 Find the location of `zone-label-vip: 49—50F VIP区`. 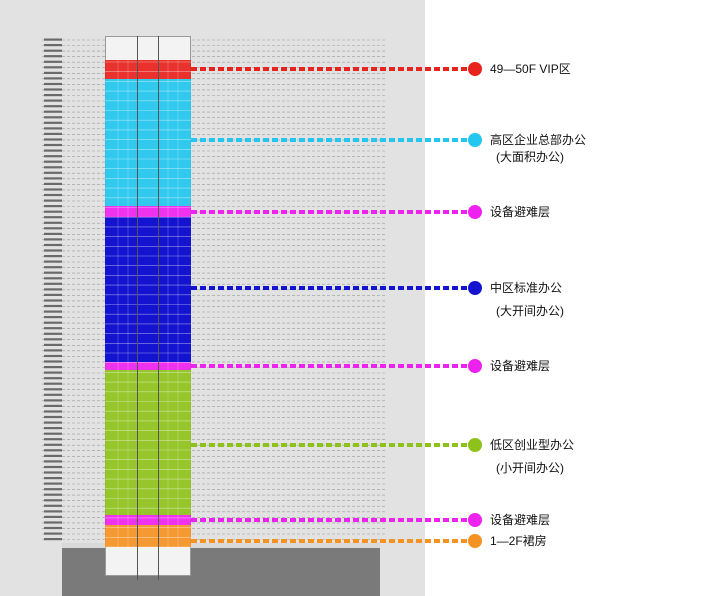

zone-label-vip: 49—50F VIP区 is located at coordinates (530, 69).